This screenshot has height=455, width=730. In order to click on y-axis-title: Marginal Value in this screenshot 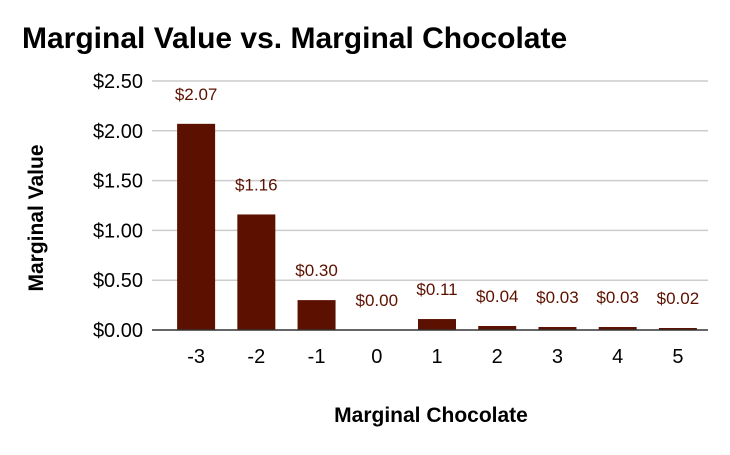, I will do `click(36, 217)`.